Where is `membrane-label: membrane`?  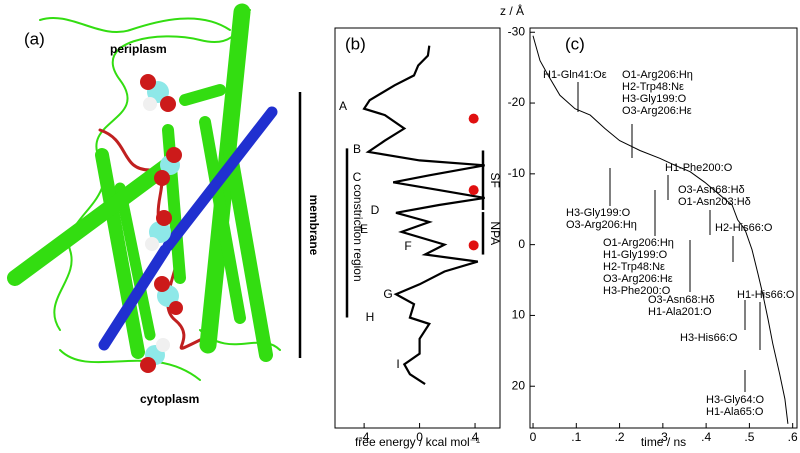 membrane-label: membrane is located at coordinates (314, 225).